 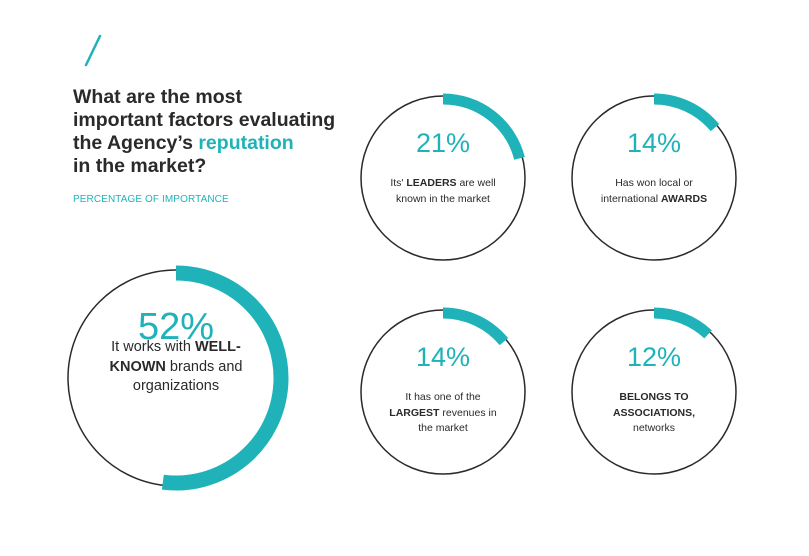 What do you see at coordinates (158, 97) in the screenshot?
I see `title-line-1: What are the most` at bounding box center [158, 97].